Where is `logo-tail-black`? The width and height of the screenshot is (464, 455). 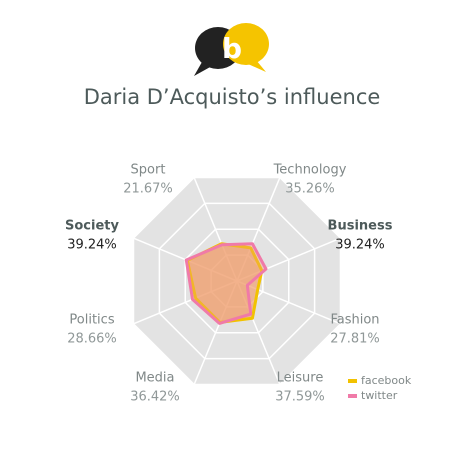 logo-tail-black is located at coordinates (203, 69).